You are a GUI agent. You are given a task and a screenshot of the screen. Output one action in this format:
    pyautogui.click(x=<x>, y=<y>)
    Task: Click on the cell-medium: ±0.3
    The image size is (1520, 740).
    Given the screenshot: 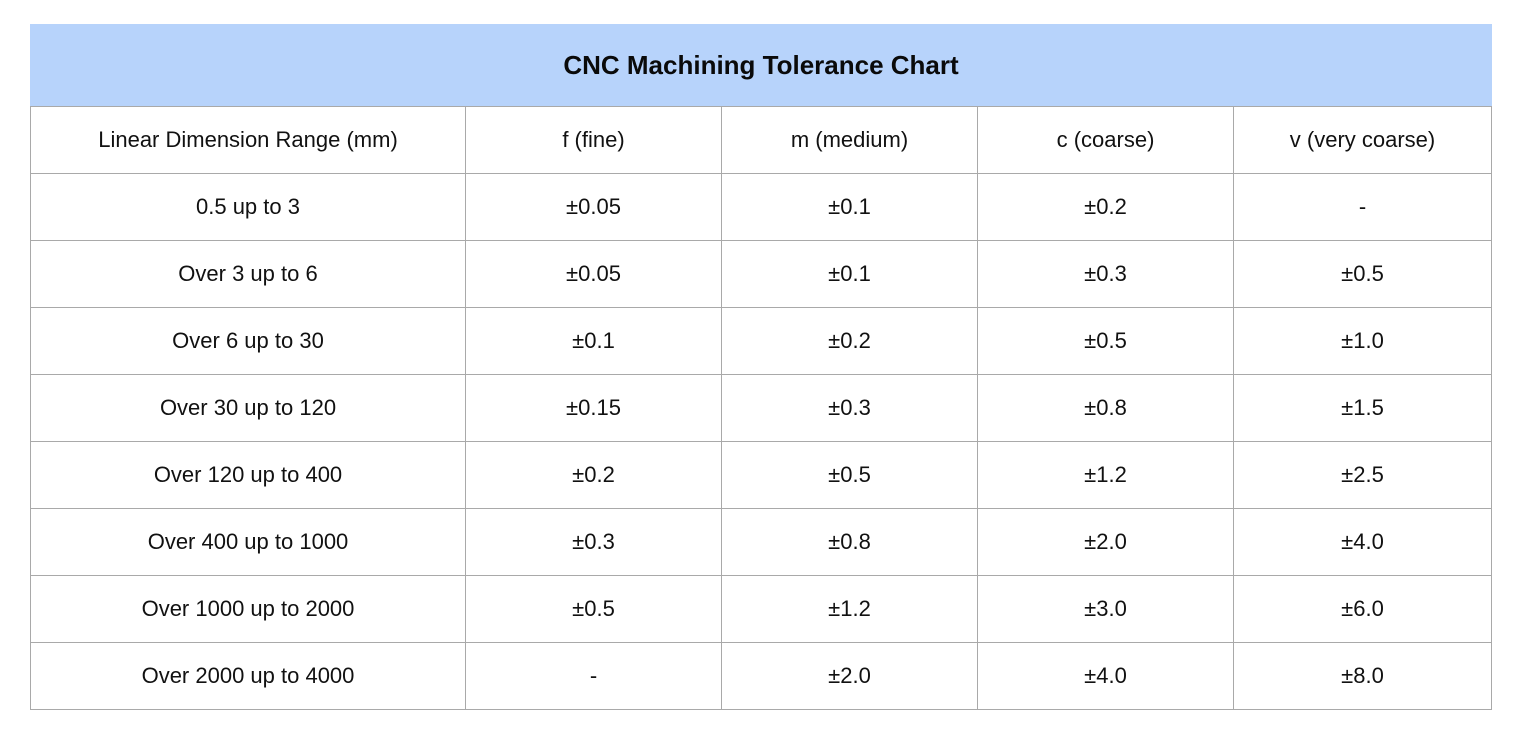 What is the action you would take?
    pyautogui.click(x=849, y=408)
    